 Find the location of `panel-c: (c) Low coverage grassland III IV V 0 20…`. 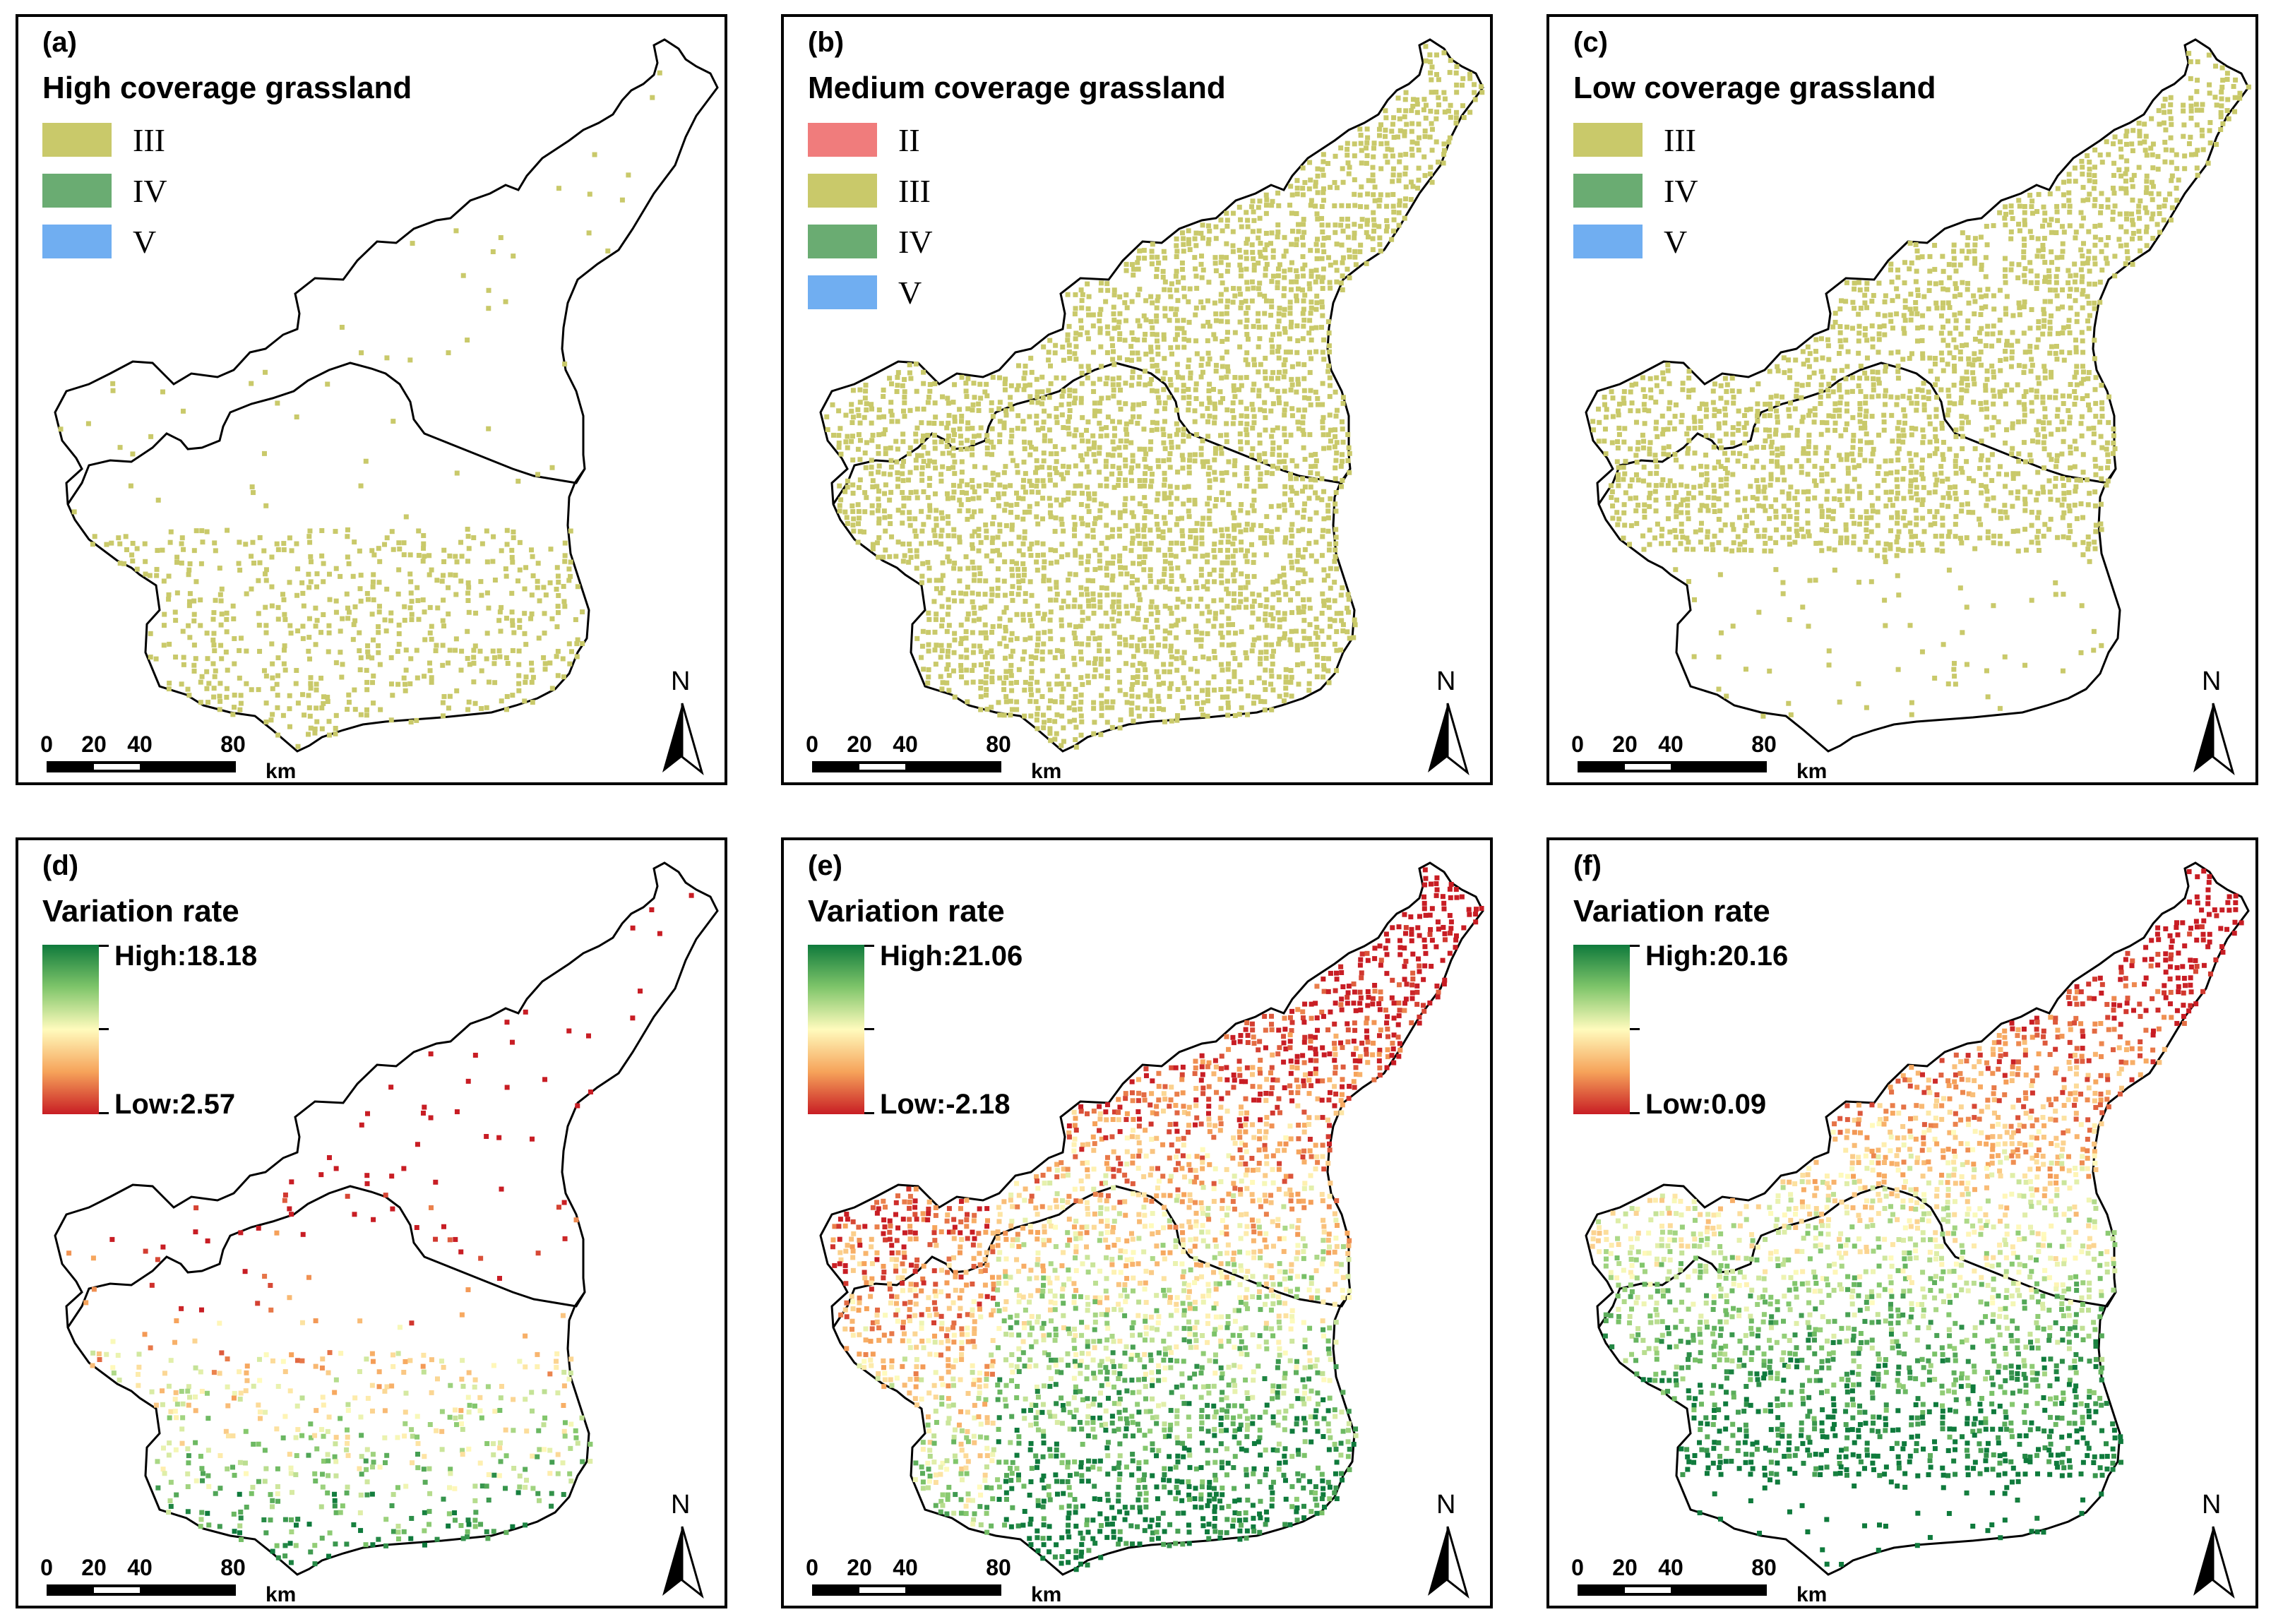

panel-c: (c) Low coverage grassland III IV V 0 20… is located at coordinates (1902, 399).